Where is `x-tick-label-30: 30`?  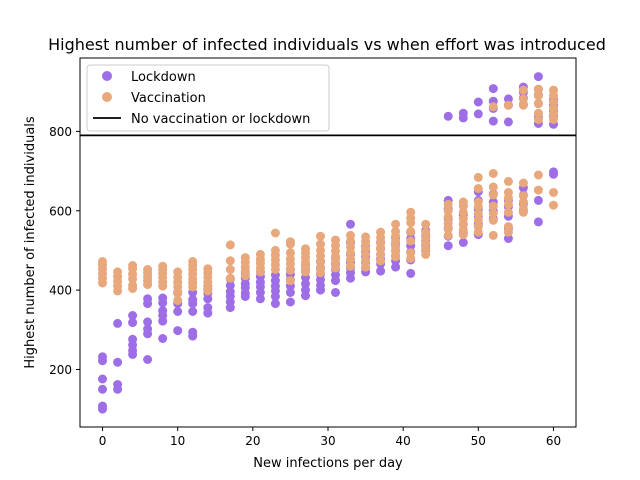
x-tick-label-30: 30 is located at coordinates (327, 441).